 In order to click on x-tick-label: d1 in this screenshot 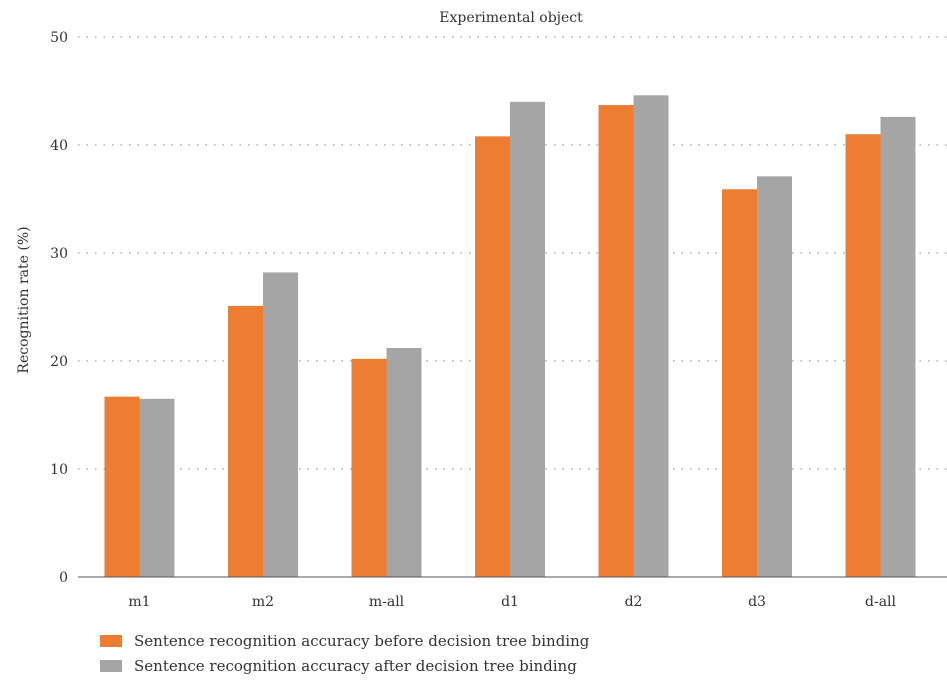, I will do `click(510, 602)`.